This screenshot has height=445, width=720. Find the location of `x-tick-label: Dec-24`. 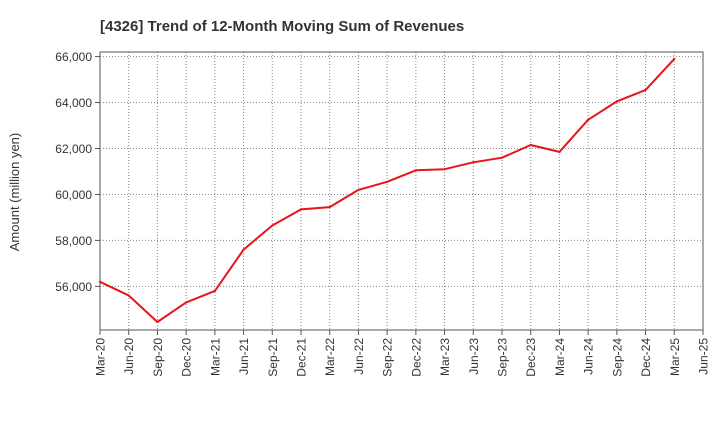

x-tick-label: Dec-24 is located at coordinates (646, 357).